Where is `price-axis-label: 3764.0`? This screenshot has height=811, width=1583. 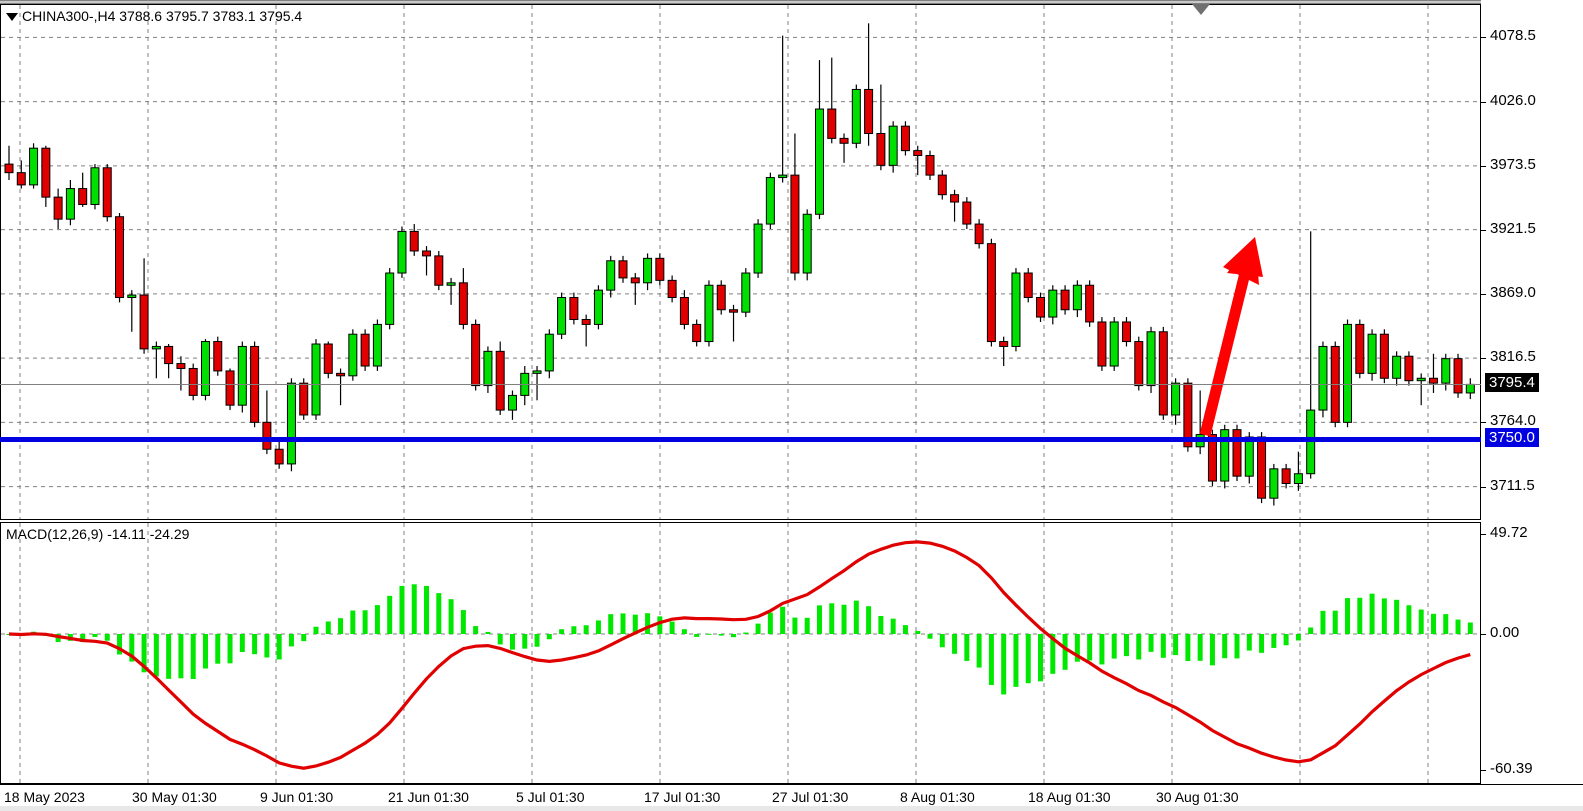 price-axis-label: 3764.0 is located at coordinates (1513, 421).